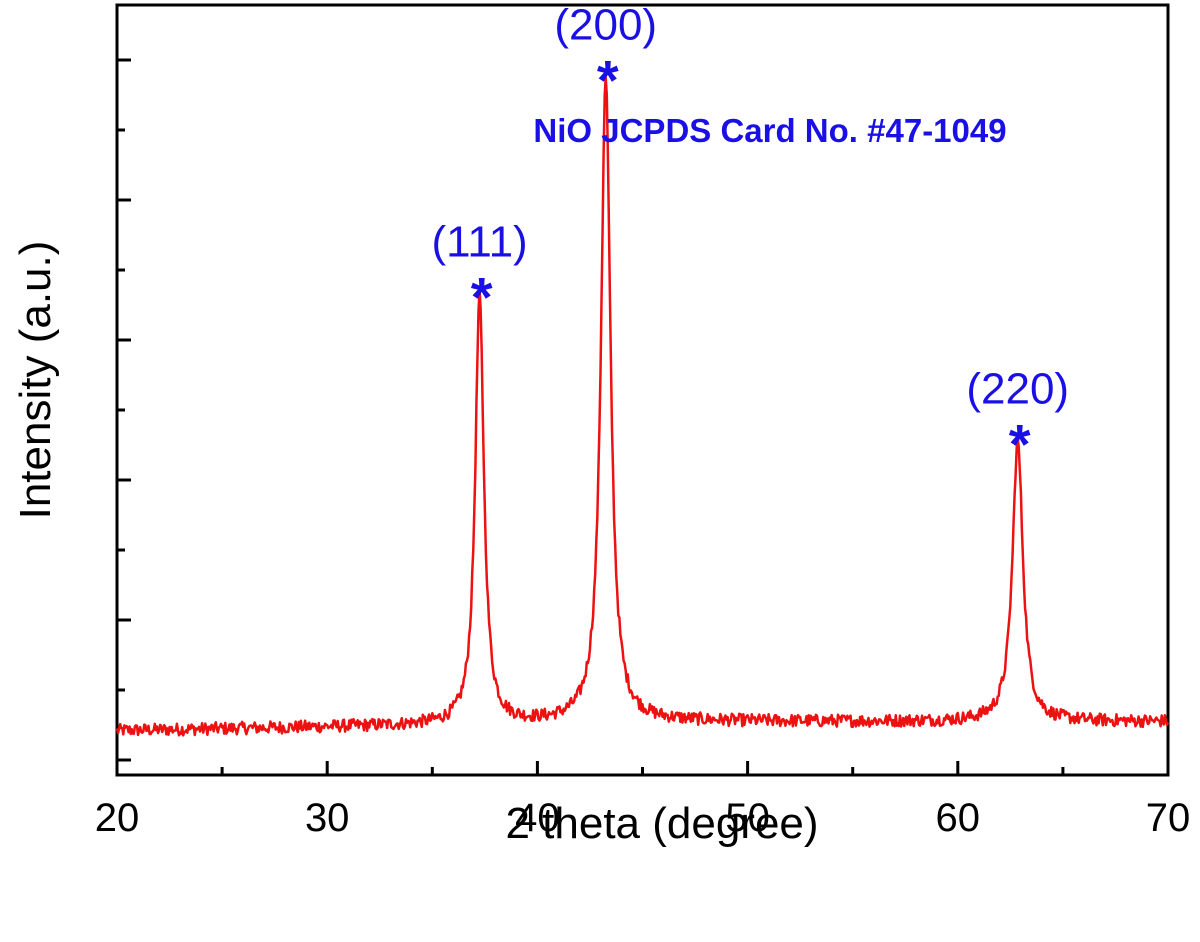 The width and height of the screenshot is (1200, 942). What do you see at coordinates (1168, 818) in the screenshot?
I see `x-tick-label: 70` at bounding box center [1168, 818].